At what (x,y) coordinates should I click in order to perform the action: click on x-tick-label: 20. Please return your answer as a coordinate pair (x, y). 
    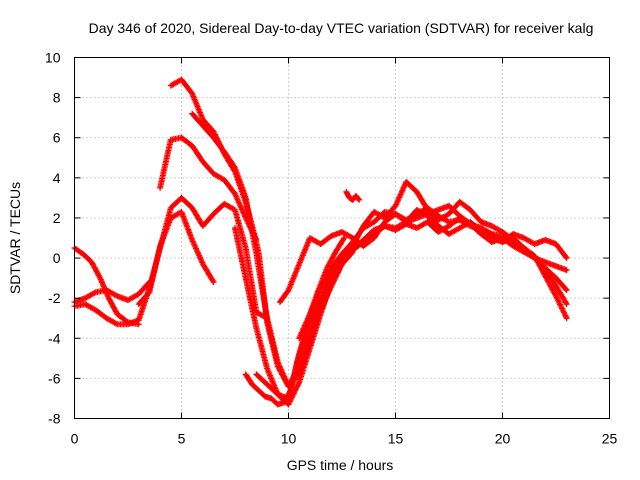
    Looking at the image, I should click on (503, 439).